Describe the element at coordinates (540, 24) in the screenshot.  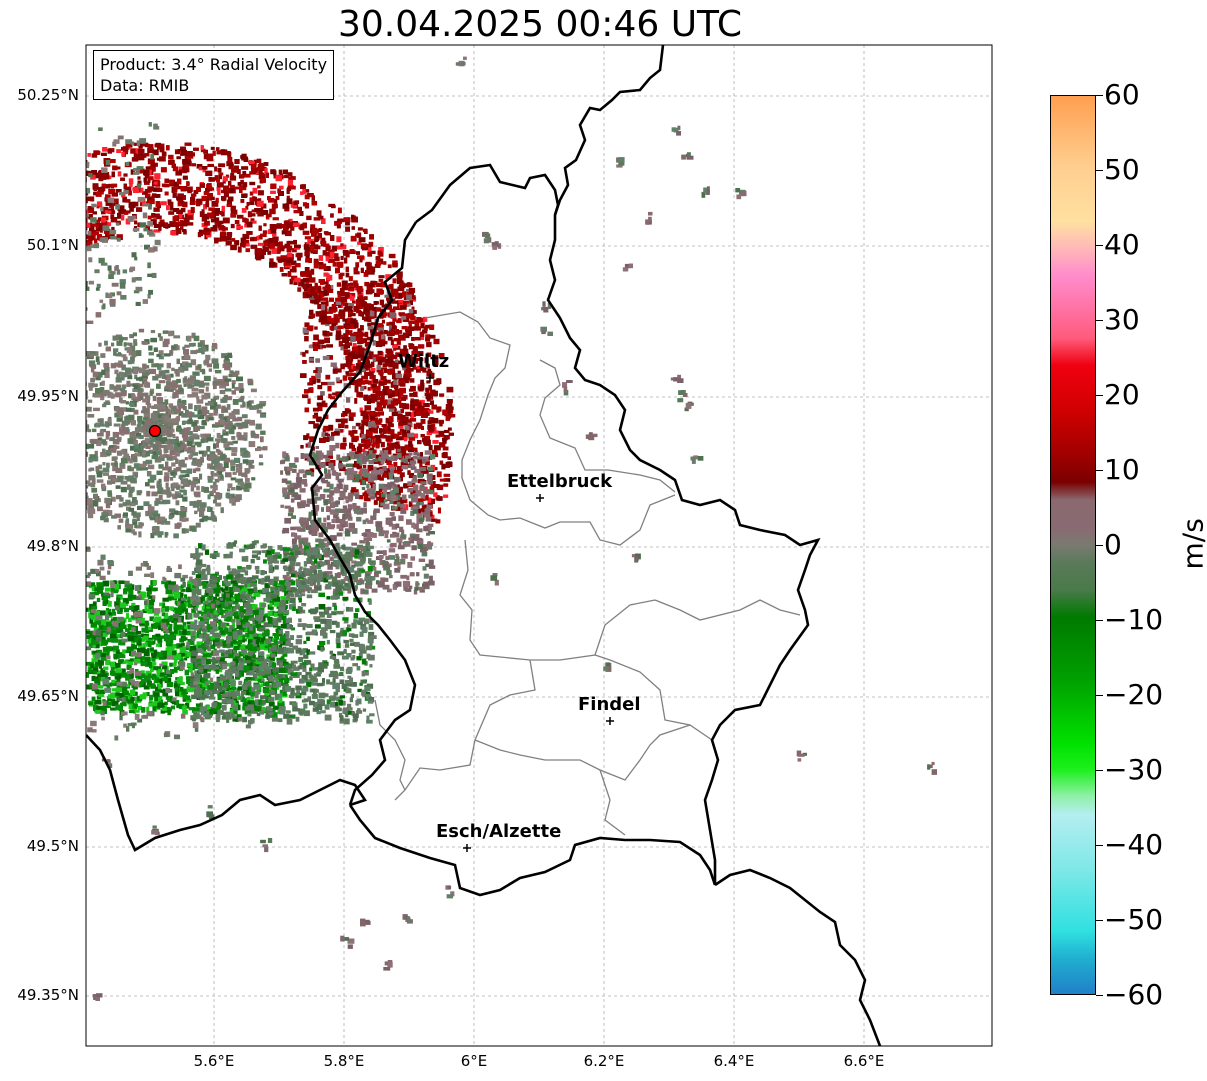
I see `map-title: 30.04.2025 00:46 UTC` at that location.